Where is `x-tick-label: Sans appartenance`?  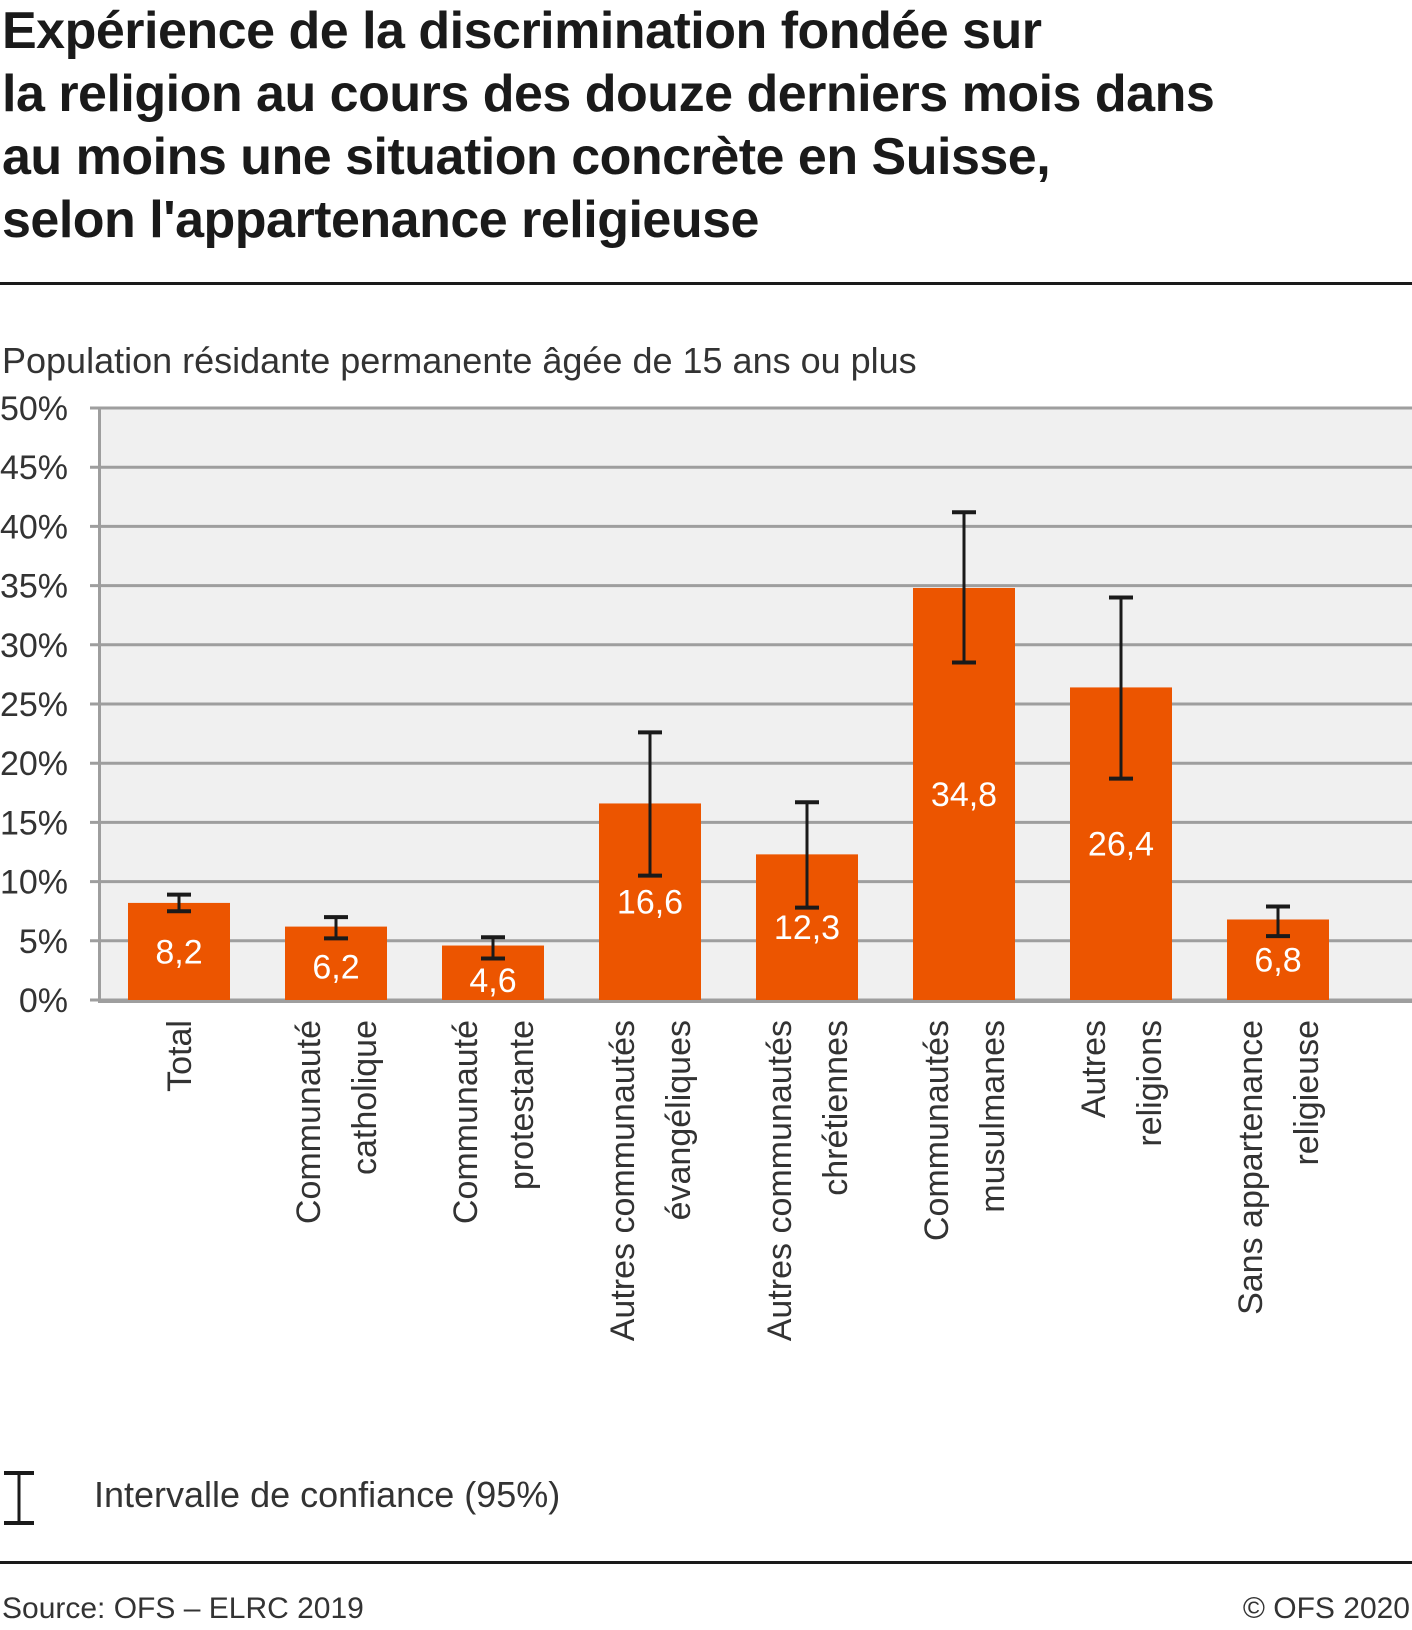 x-tick-label: Sans appartenance is located at coordinates (1251, 1167).